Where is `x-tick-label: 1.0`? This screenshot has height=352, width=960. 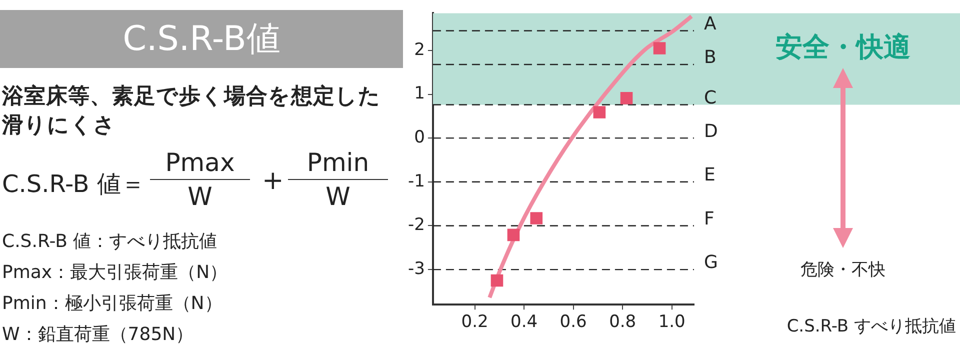
x-tick-label: 1.0 is located at coordinates (672, 322).